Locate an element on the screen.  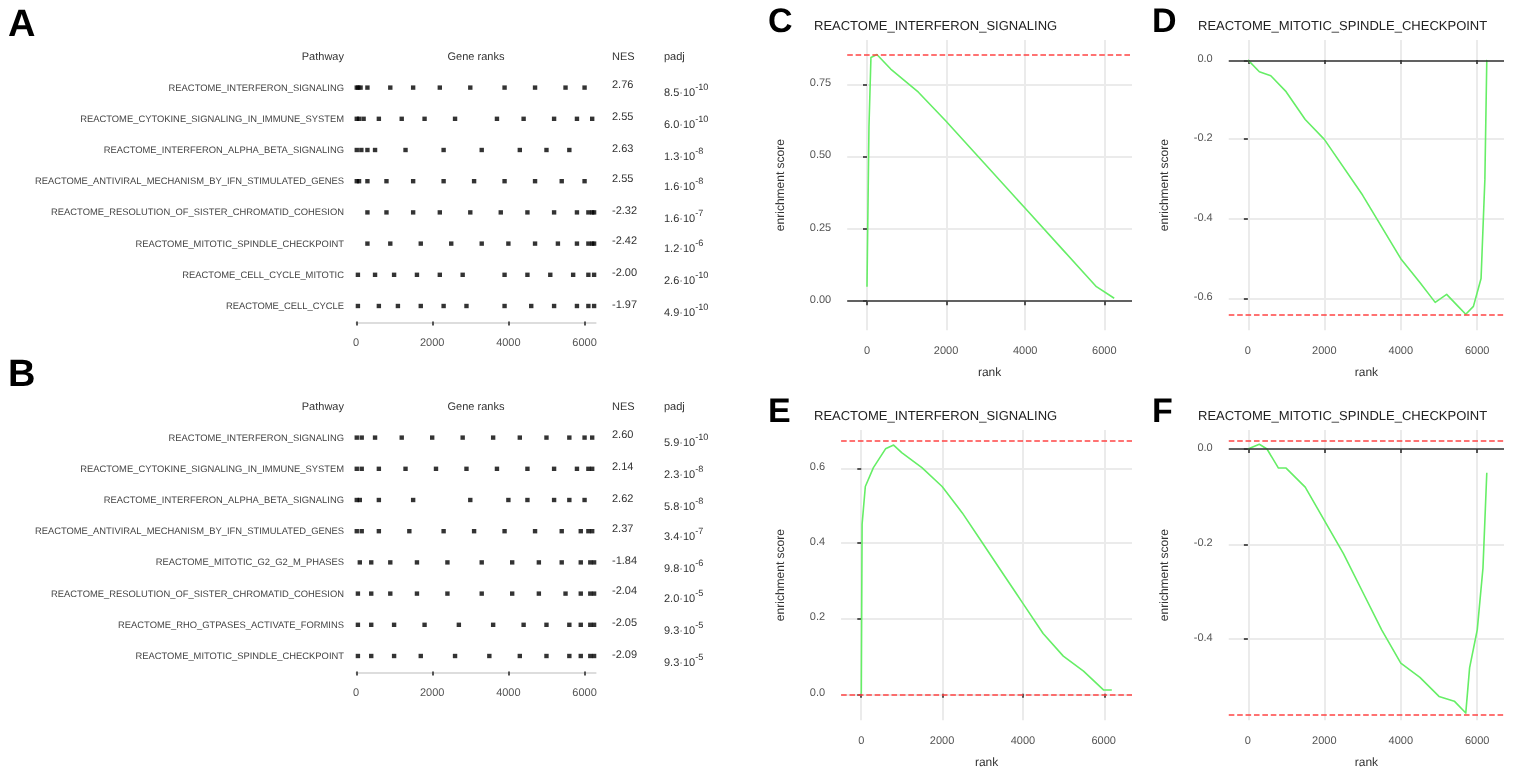
text: A is located at coordinates (22, 26).